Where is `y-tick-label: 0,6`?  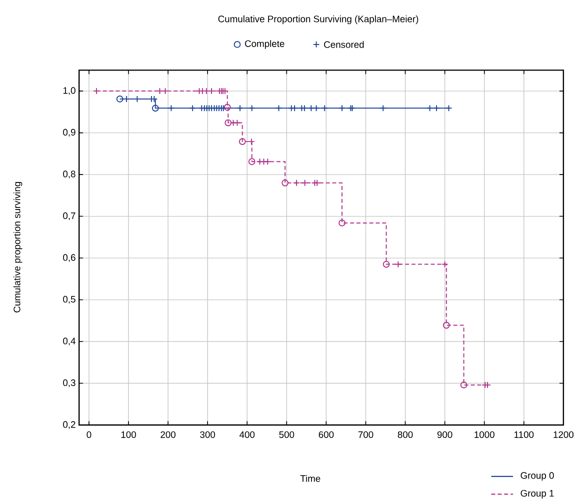 y-tick-label: 0,6 is located at coordinates (69, 258).